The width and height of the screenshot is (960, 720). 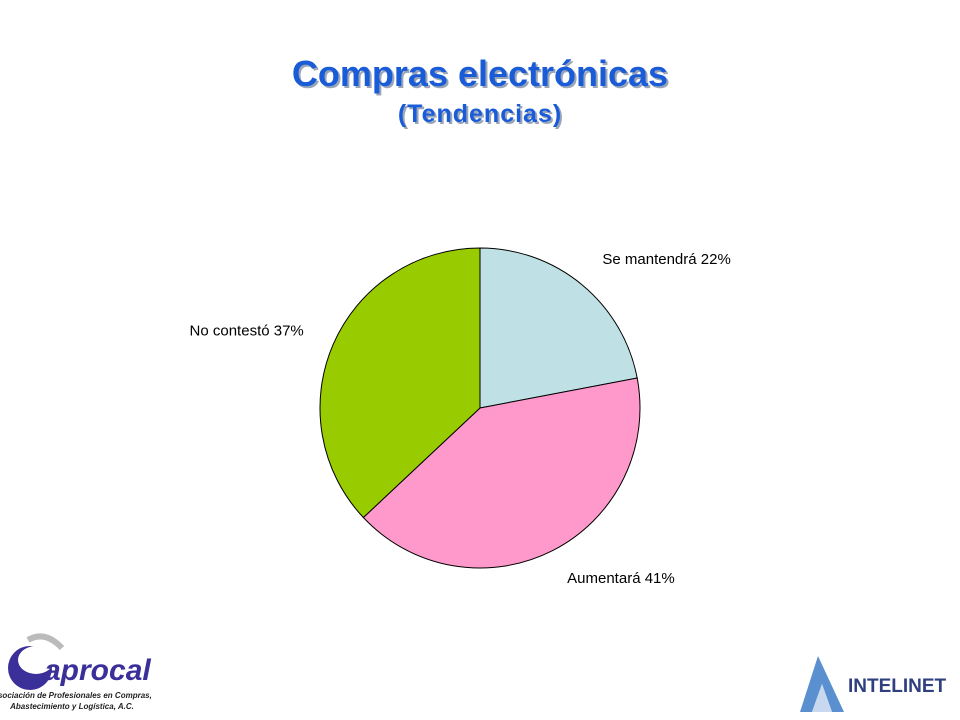 I want to click on slice-category: Se mantendrá, so click(x=649, y=259).